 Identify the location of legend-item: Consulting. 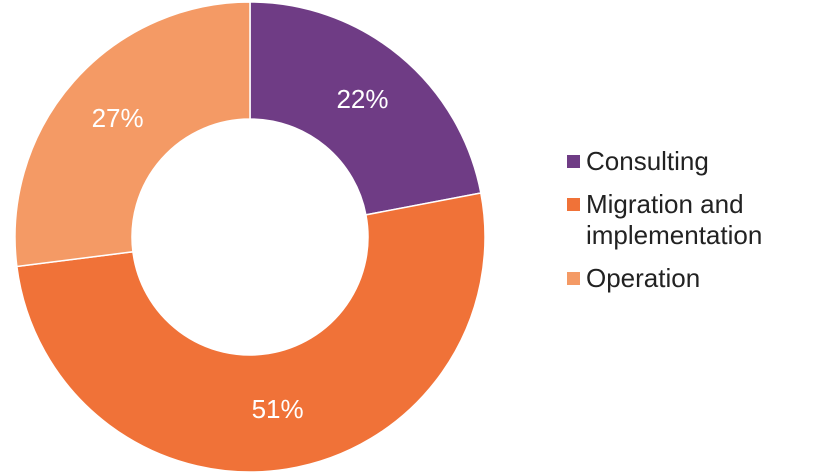
(695, 161).